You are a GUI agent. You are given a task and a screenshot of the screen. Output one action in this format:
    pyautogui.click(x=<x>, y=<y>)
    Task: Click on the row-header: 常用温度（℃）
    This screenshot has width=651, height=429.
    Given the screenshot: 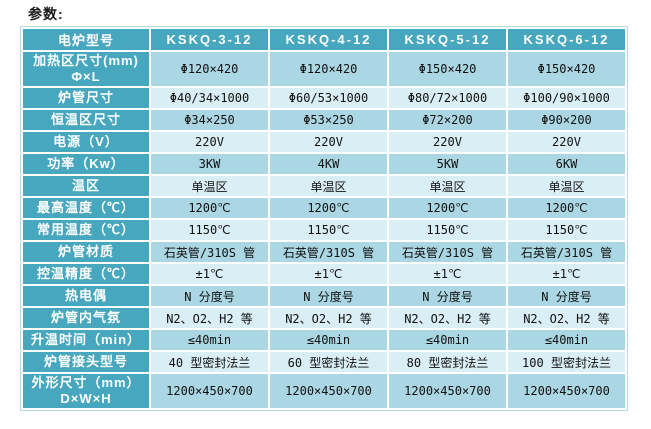 What is the action you would take?
    pyautogui.click(x=86, y=230)
    